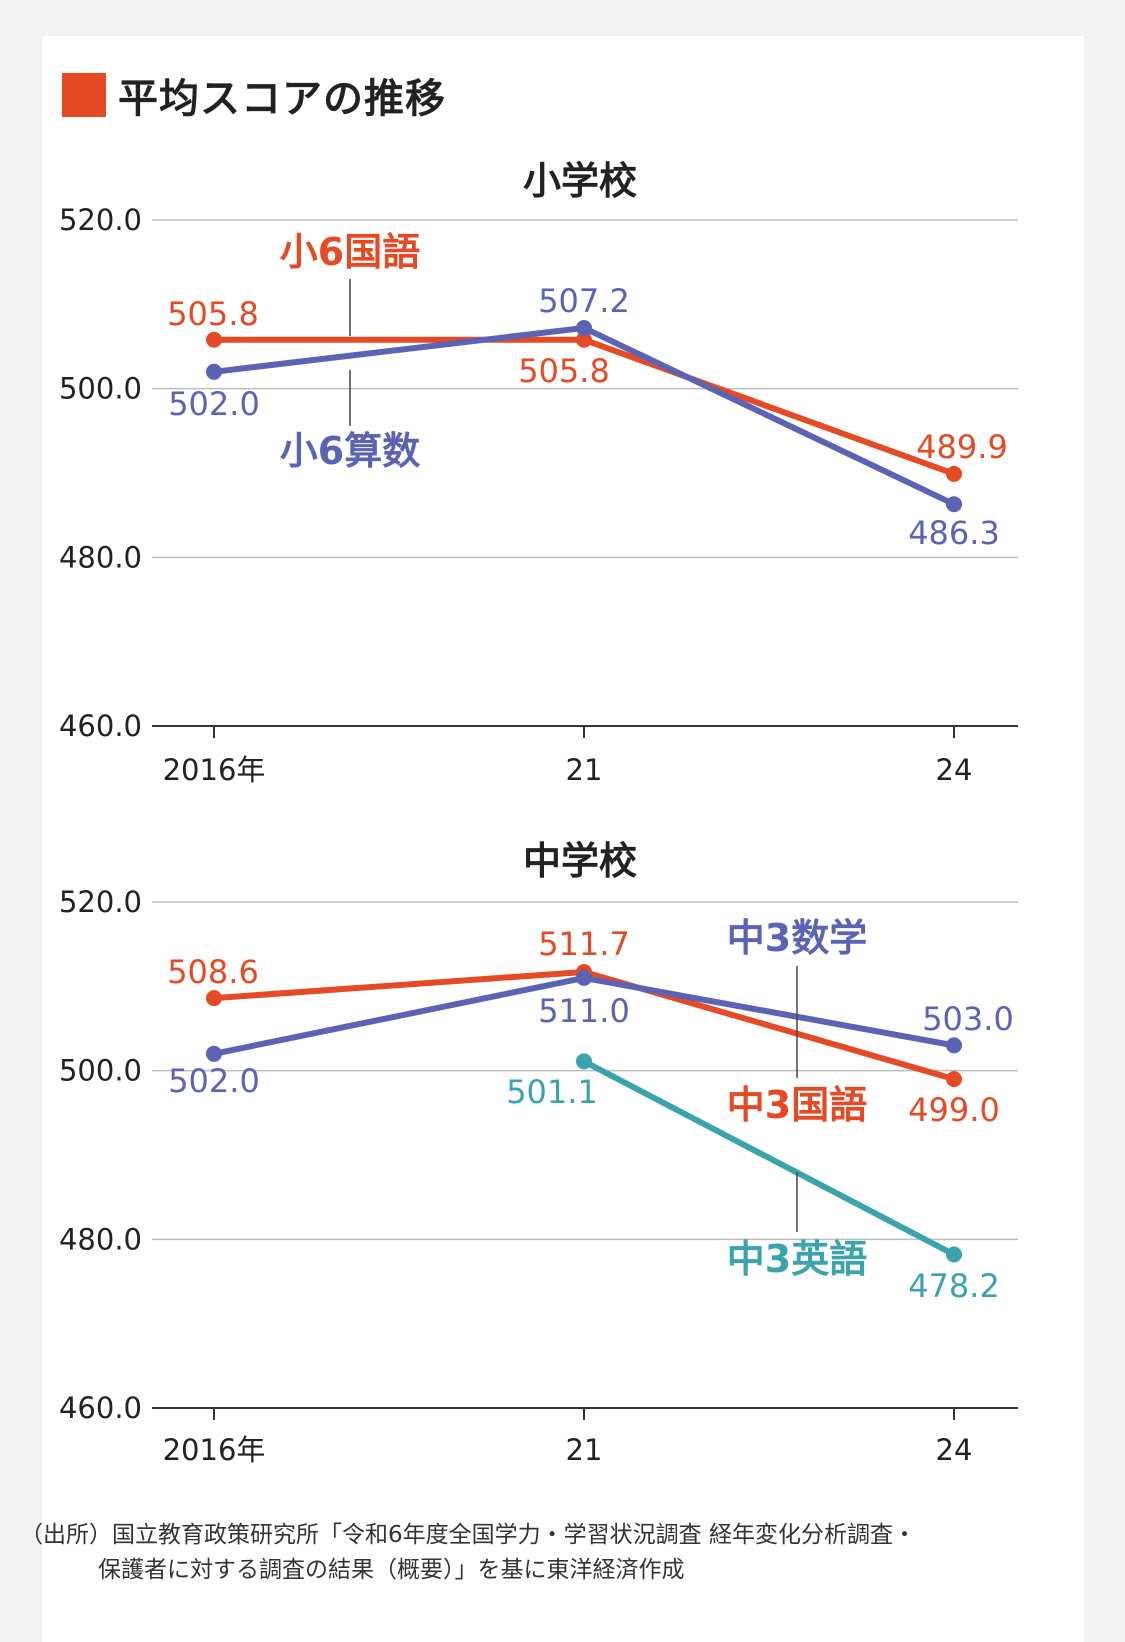 The image size is (1125, 1642). Describe the element at coordinates (213, 314) in the screenshot. I see `data-label-0-0-0: 505.8` at that location.